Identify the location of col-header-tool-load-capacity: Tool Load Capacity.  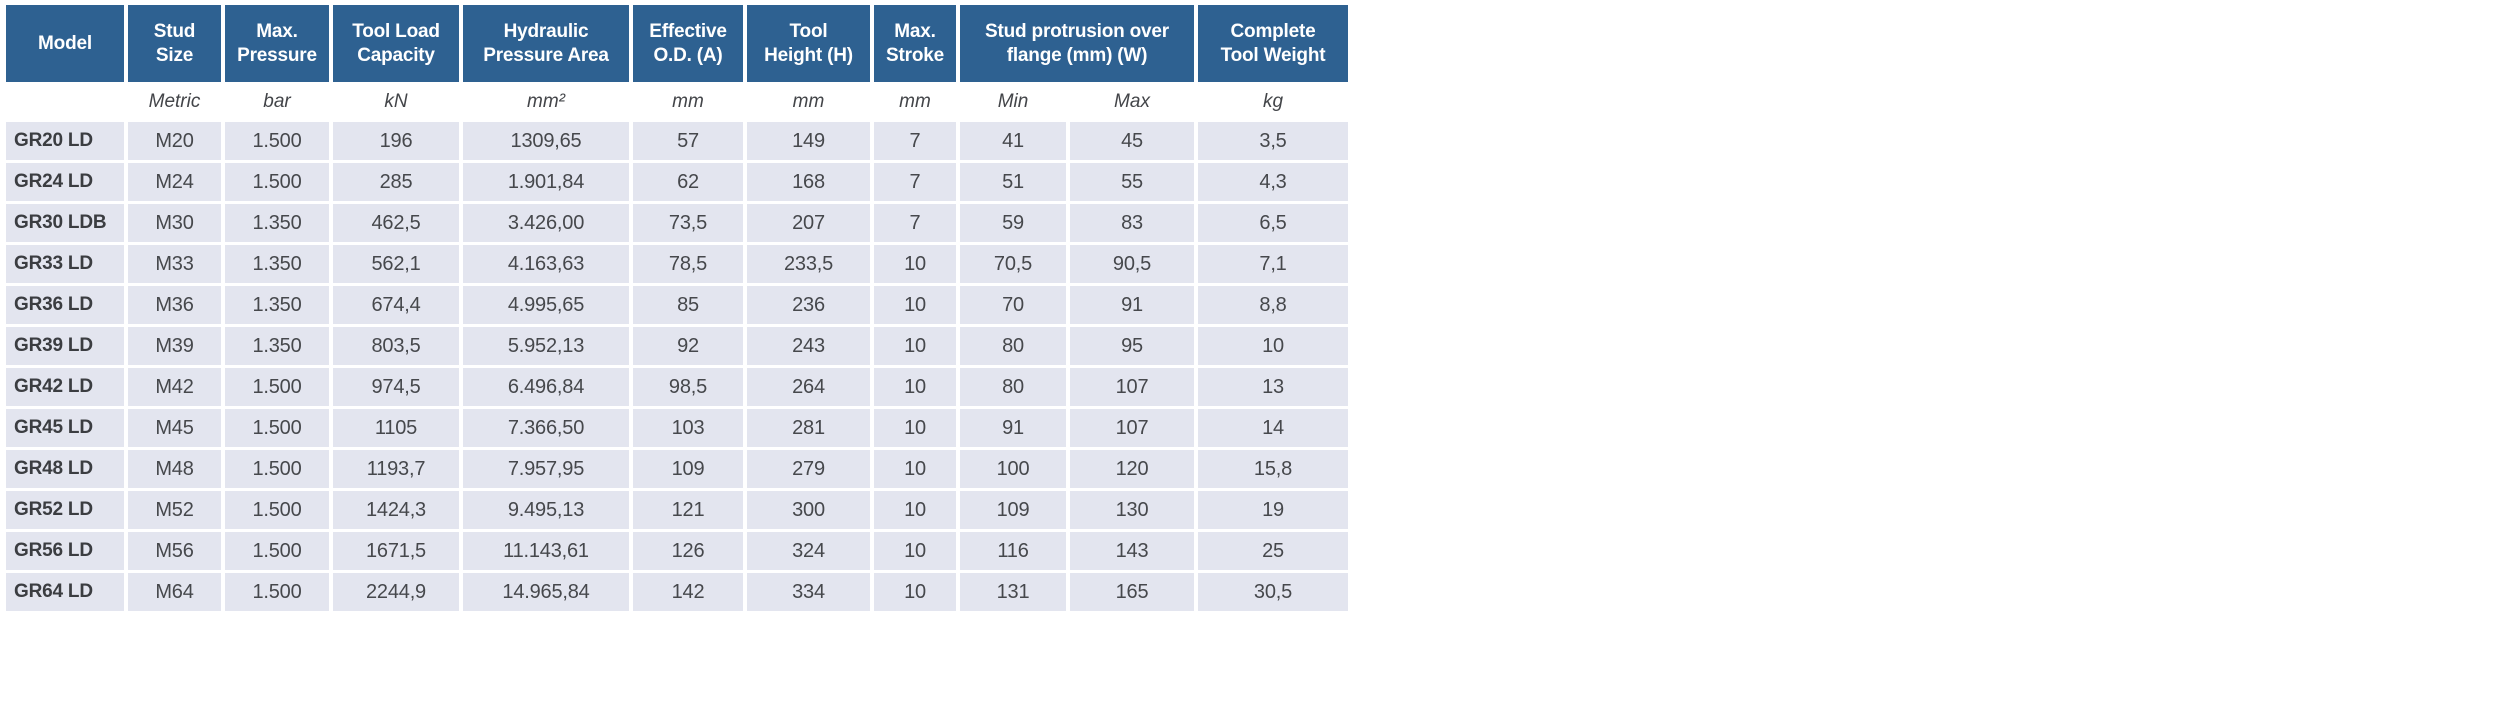
(396, 43).